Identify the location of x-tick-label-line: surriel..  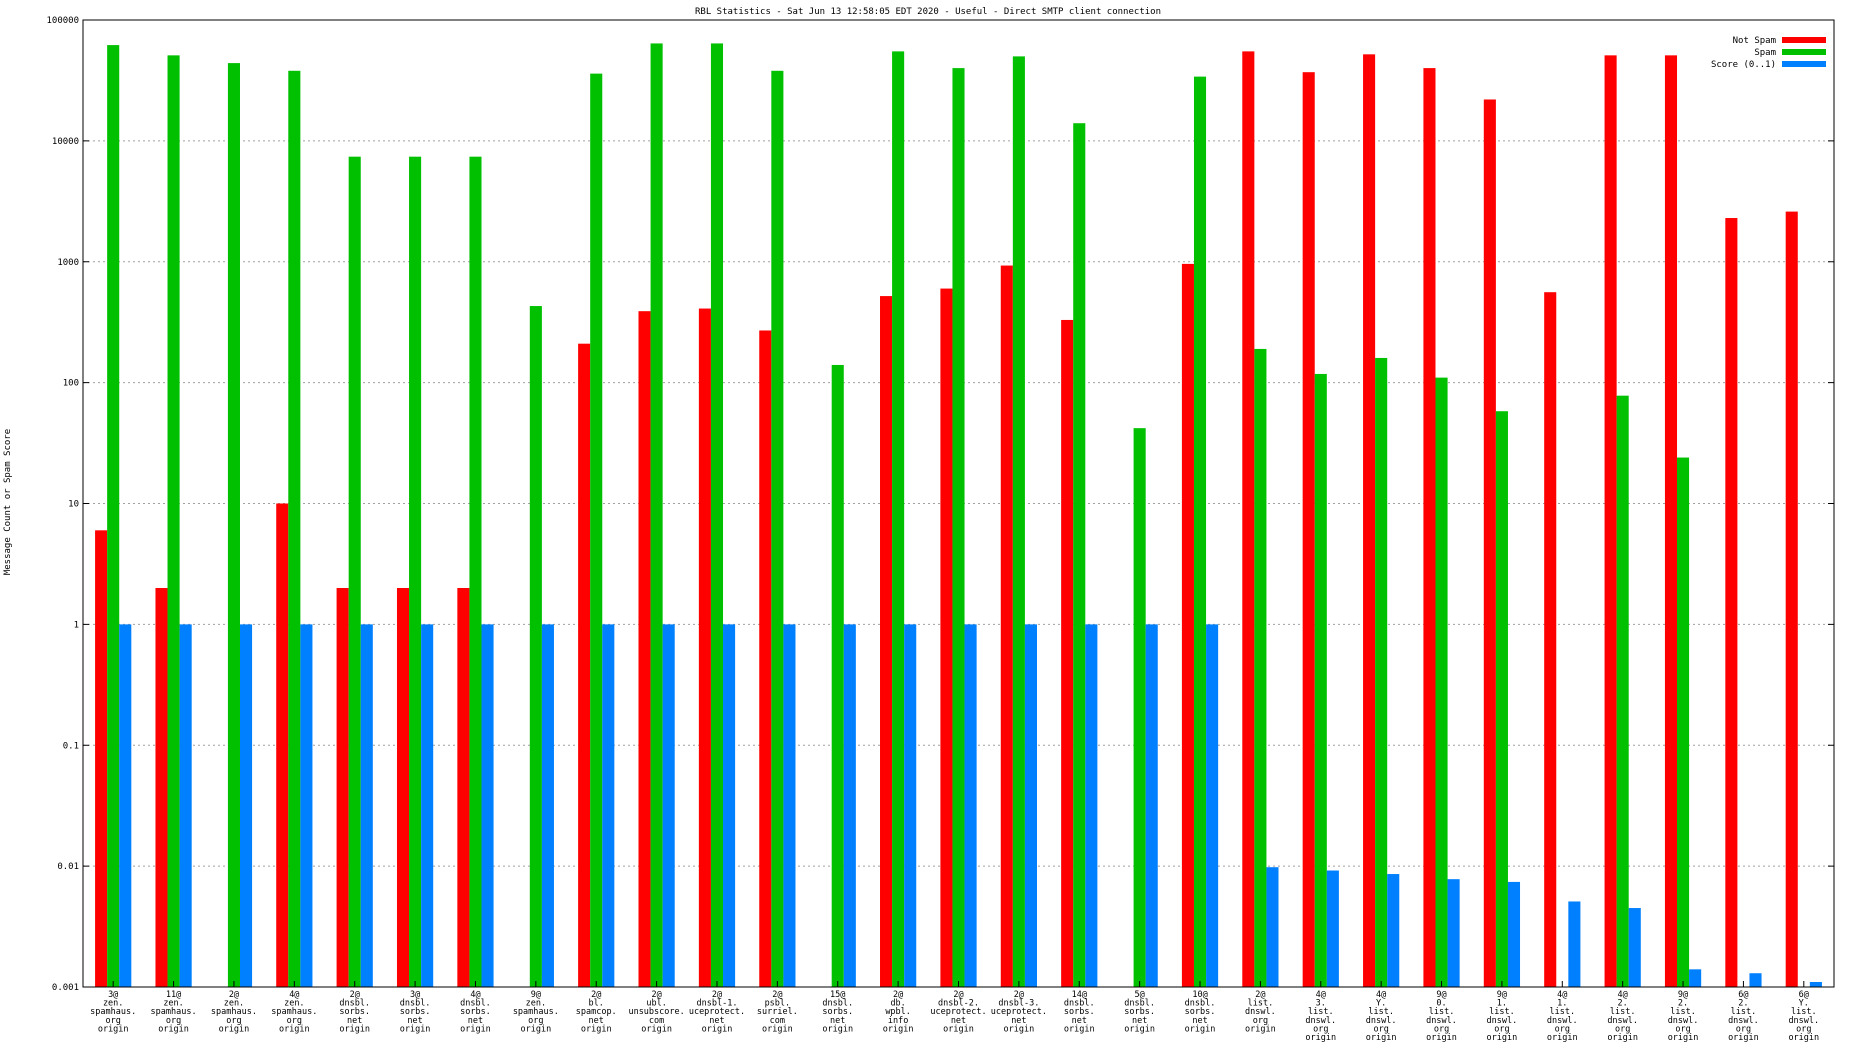
(777, 1012).